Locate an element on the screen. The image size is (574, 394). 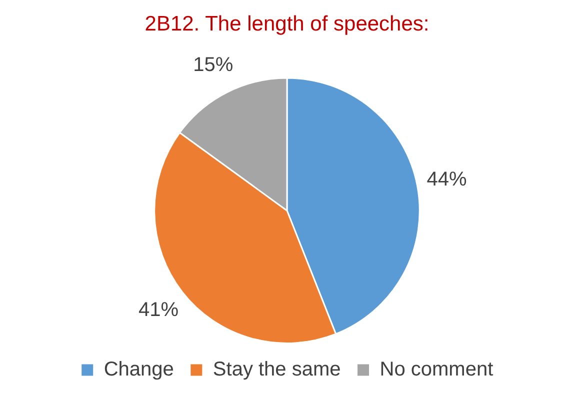
legend-label: Change is located at coordinates (139, 369).